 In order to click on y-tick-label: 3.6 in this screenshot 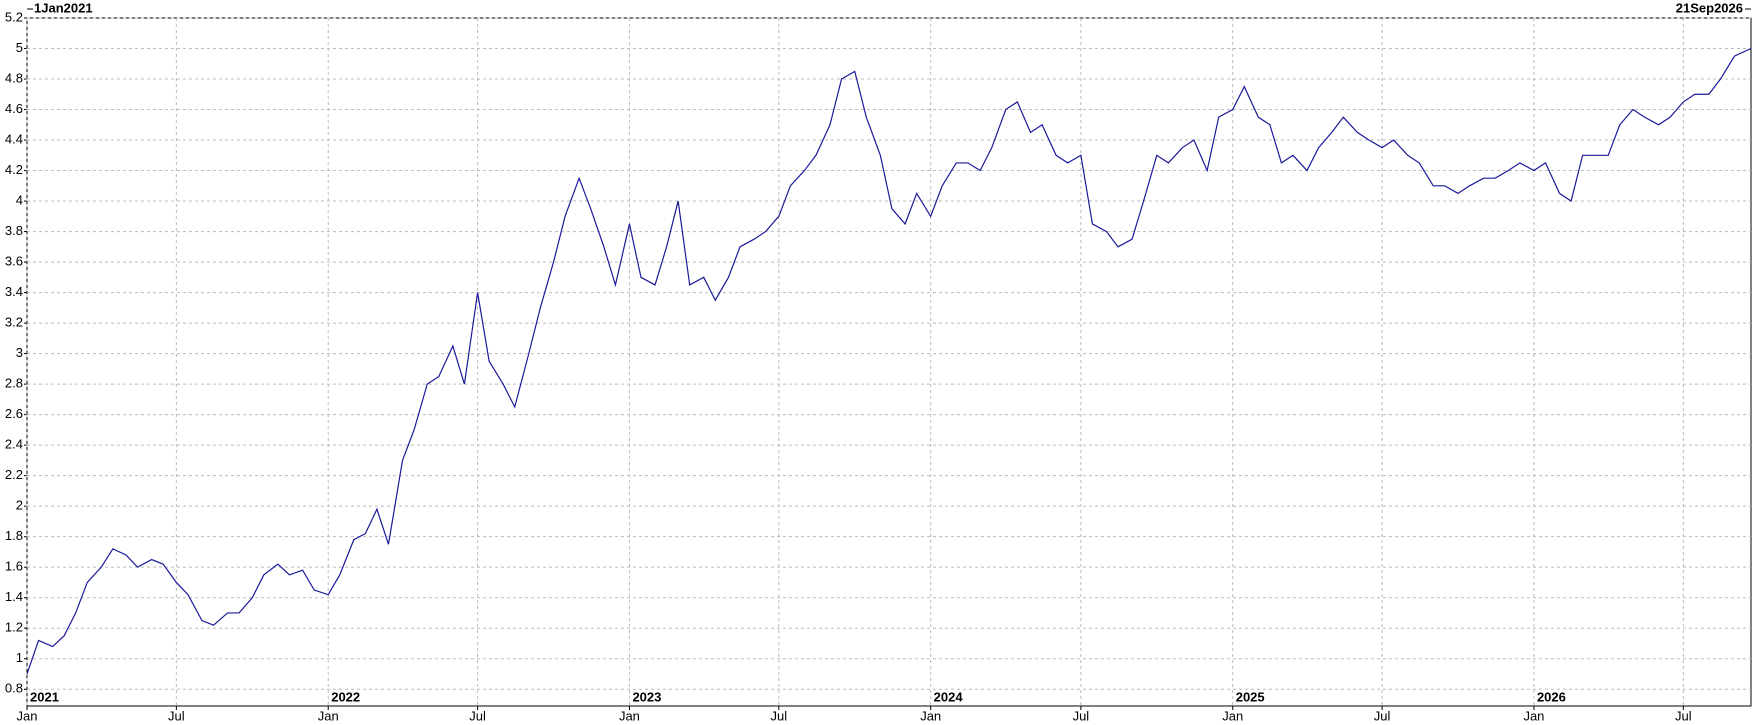, I will do `click(14, 261)`.